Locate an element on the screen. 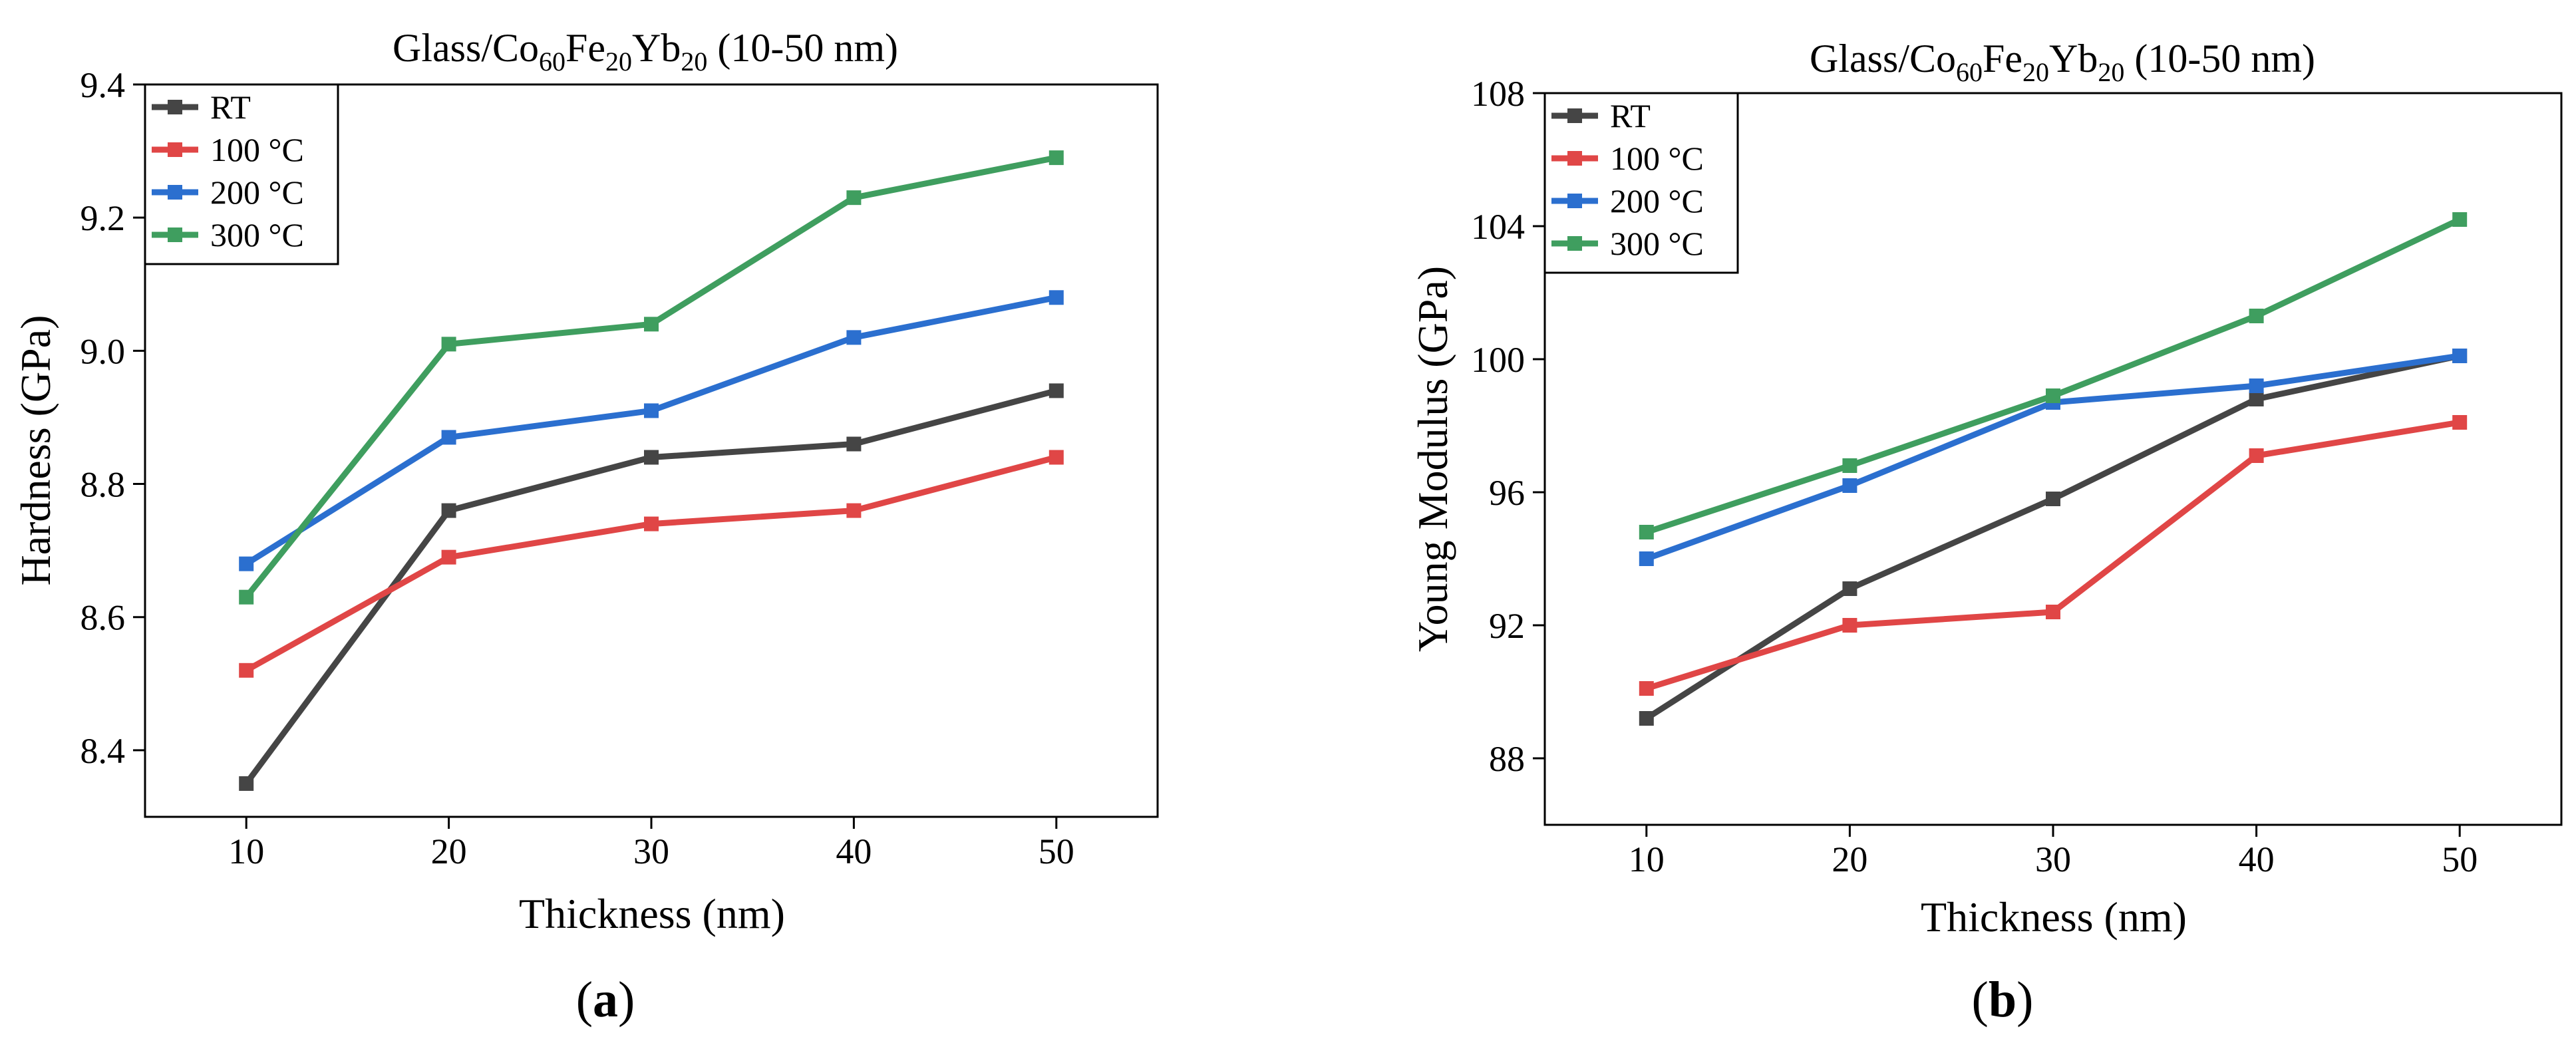 Image resolution: width=2576 pixels, height=1043 pixels. y-tick-label: 9.0 is located at coordinates (103, 351).